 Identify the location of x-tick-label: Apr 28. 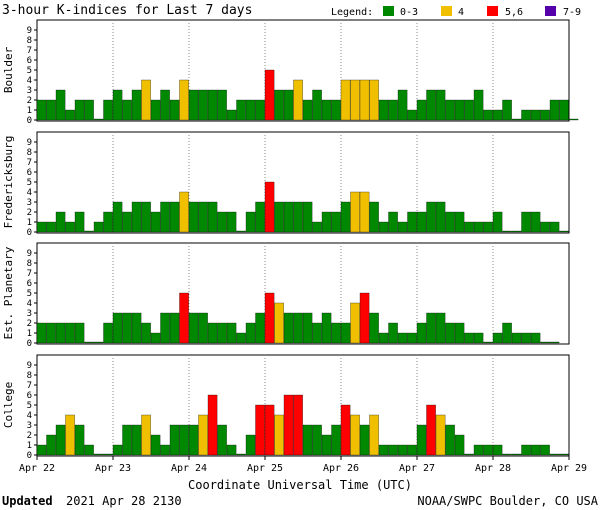
(493, 468).